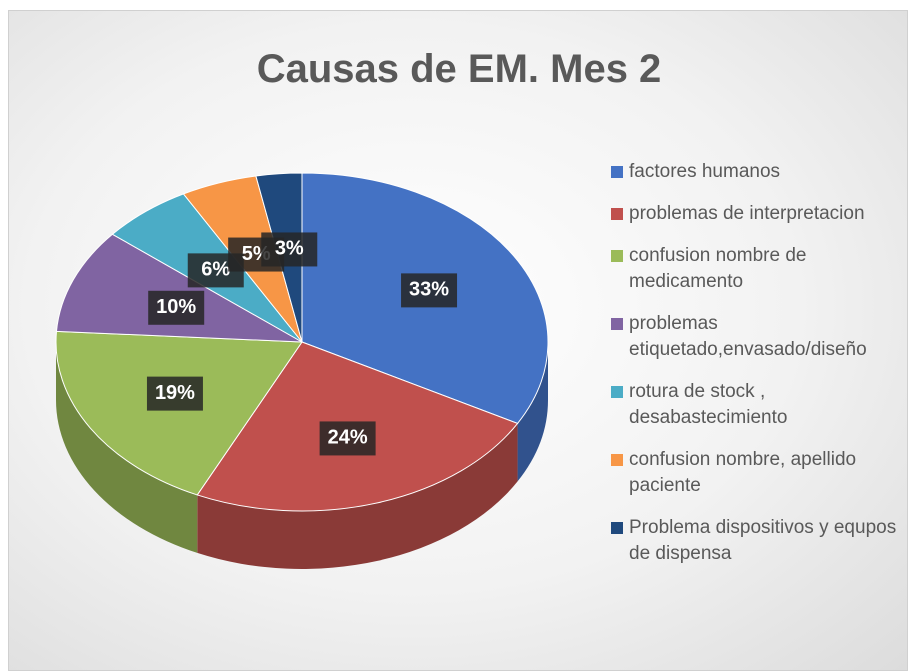 This screenshot has height=671, width=908. I want to click on data-label: 10%, so click(176, 307).